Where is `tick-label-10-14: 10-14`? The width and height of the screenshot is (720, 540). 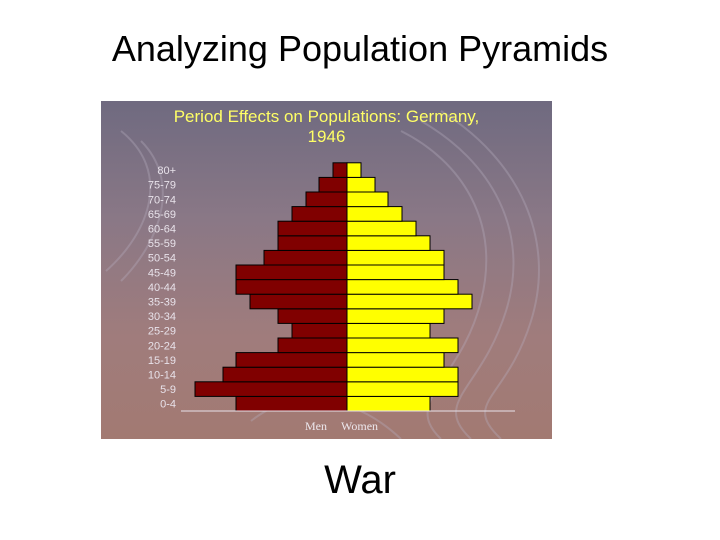 tick-label-10-14: 10-14 is located at coordinates (162, 376).